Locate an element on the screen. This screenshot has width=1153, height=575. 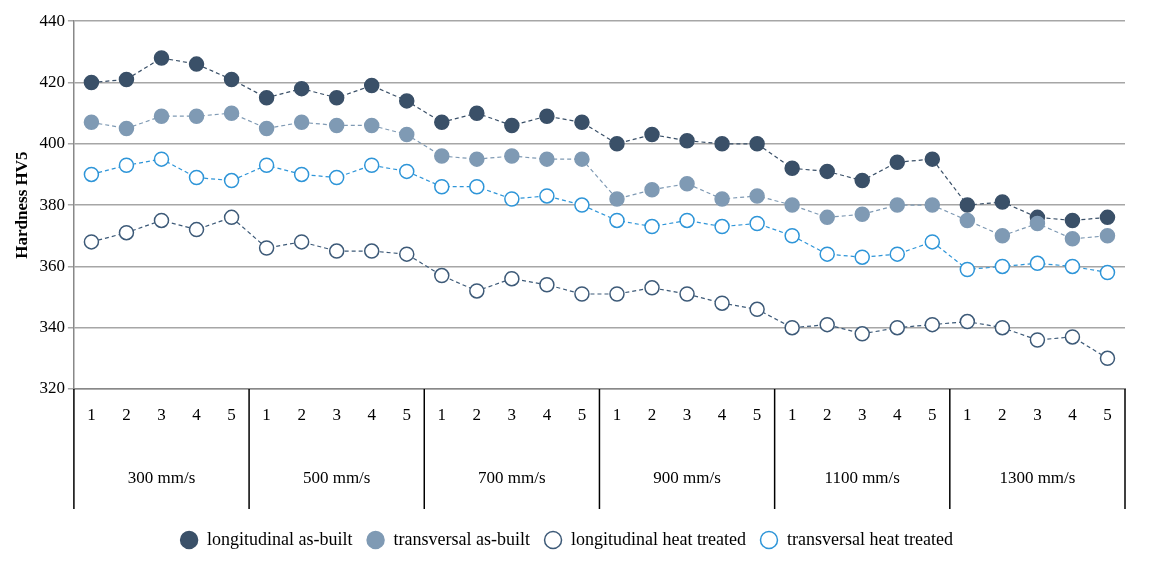
x-tick-label: 1 is located at coordinates (266, 414).